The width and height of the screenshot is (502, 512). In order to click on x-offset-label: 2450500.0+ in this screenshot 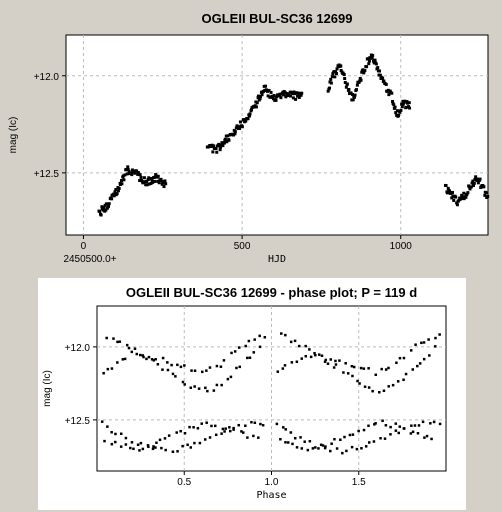, I will do `click(89, 259)`.